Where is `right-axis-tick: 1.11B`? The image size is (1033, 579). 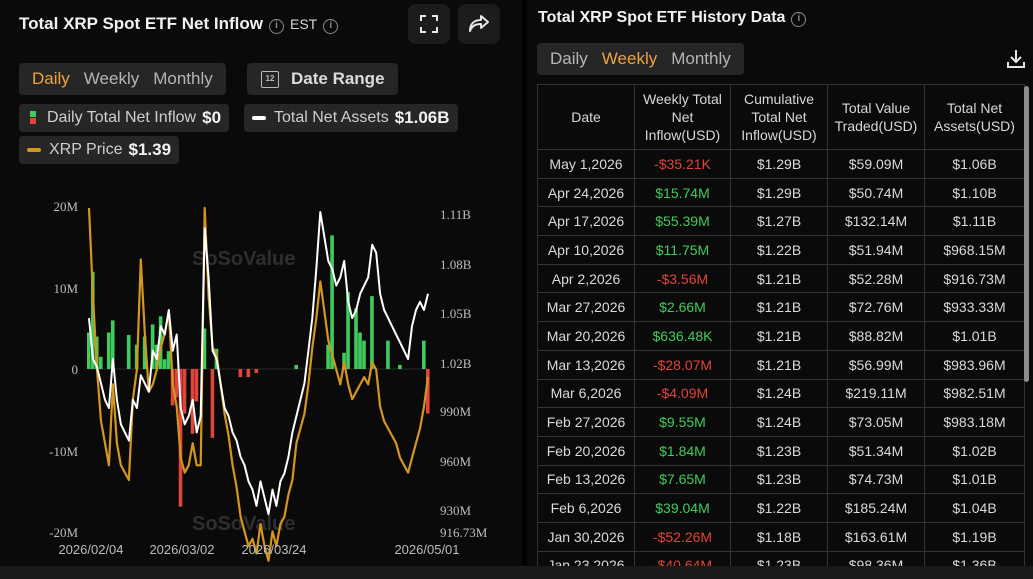 right-axis-tick: 1.11B is located at coordinates (455, 214).